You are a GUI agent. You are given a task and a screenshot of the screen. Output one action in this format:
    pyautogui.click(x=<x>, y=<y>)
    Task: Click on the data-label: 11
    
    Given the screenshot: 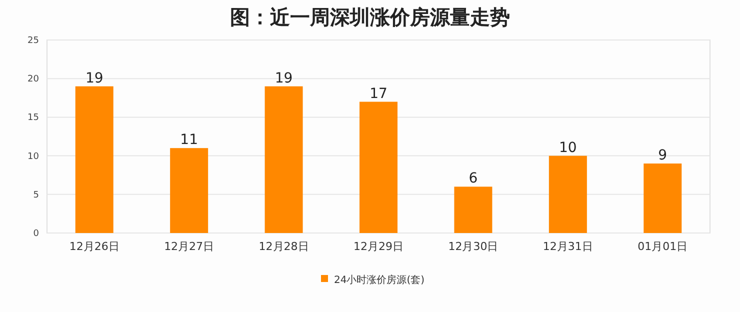 What is the action you would take?
    pyautogui.click(x=189, y=140)
    